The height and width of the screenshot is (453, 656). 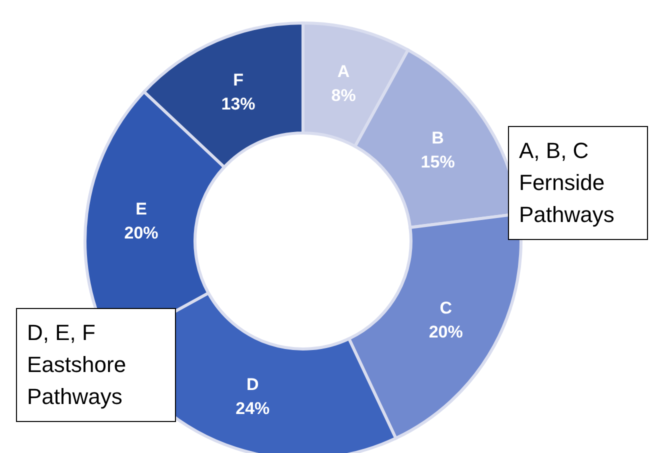 What do you see at coordinates (446, 308) in the screenshot?
I see `slice-label: C` at bounding box center [446, 308].